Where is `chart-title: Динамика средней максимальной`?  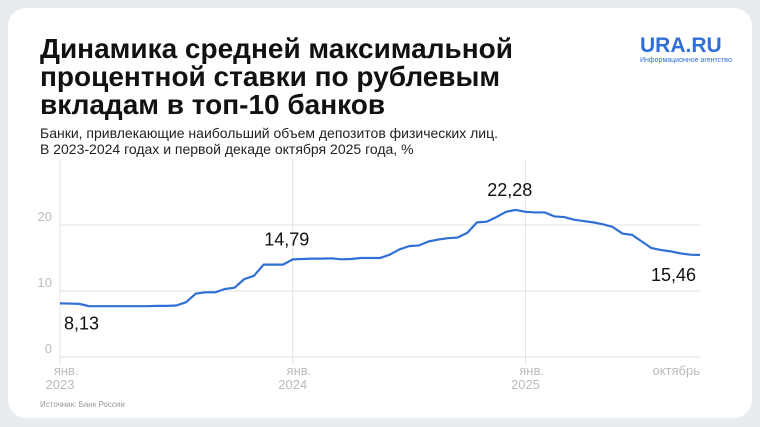
chart-title: Динамика средней максимальной is located at coordinates (276, 48).